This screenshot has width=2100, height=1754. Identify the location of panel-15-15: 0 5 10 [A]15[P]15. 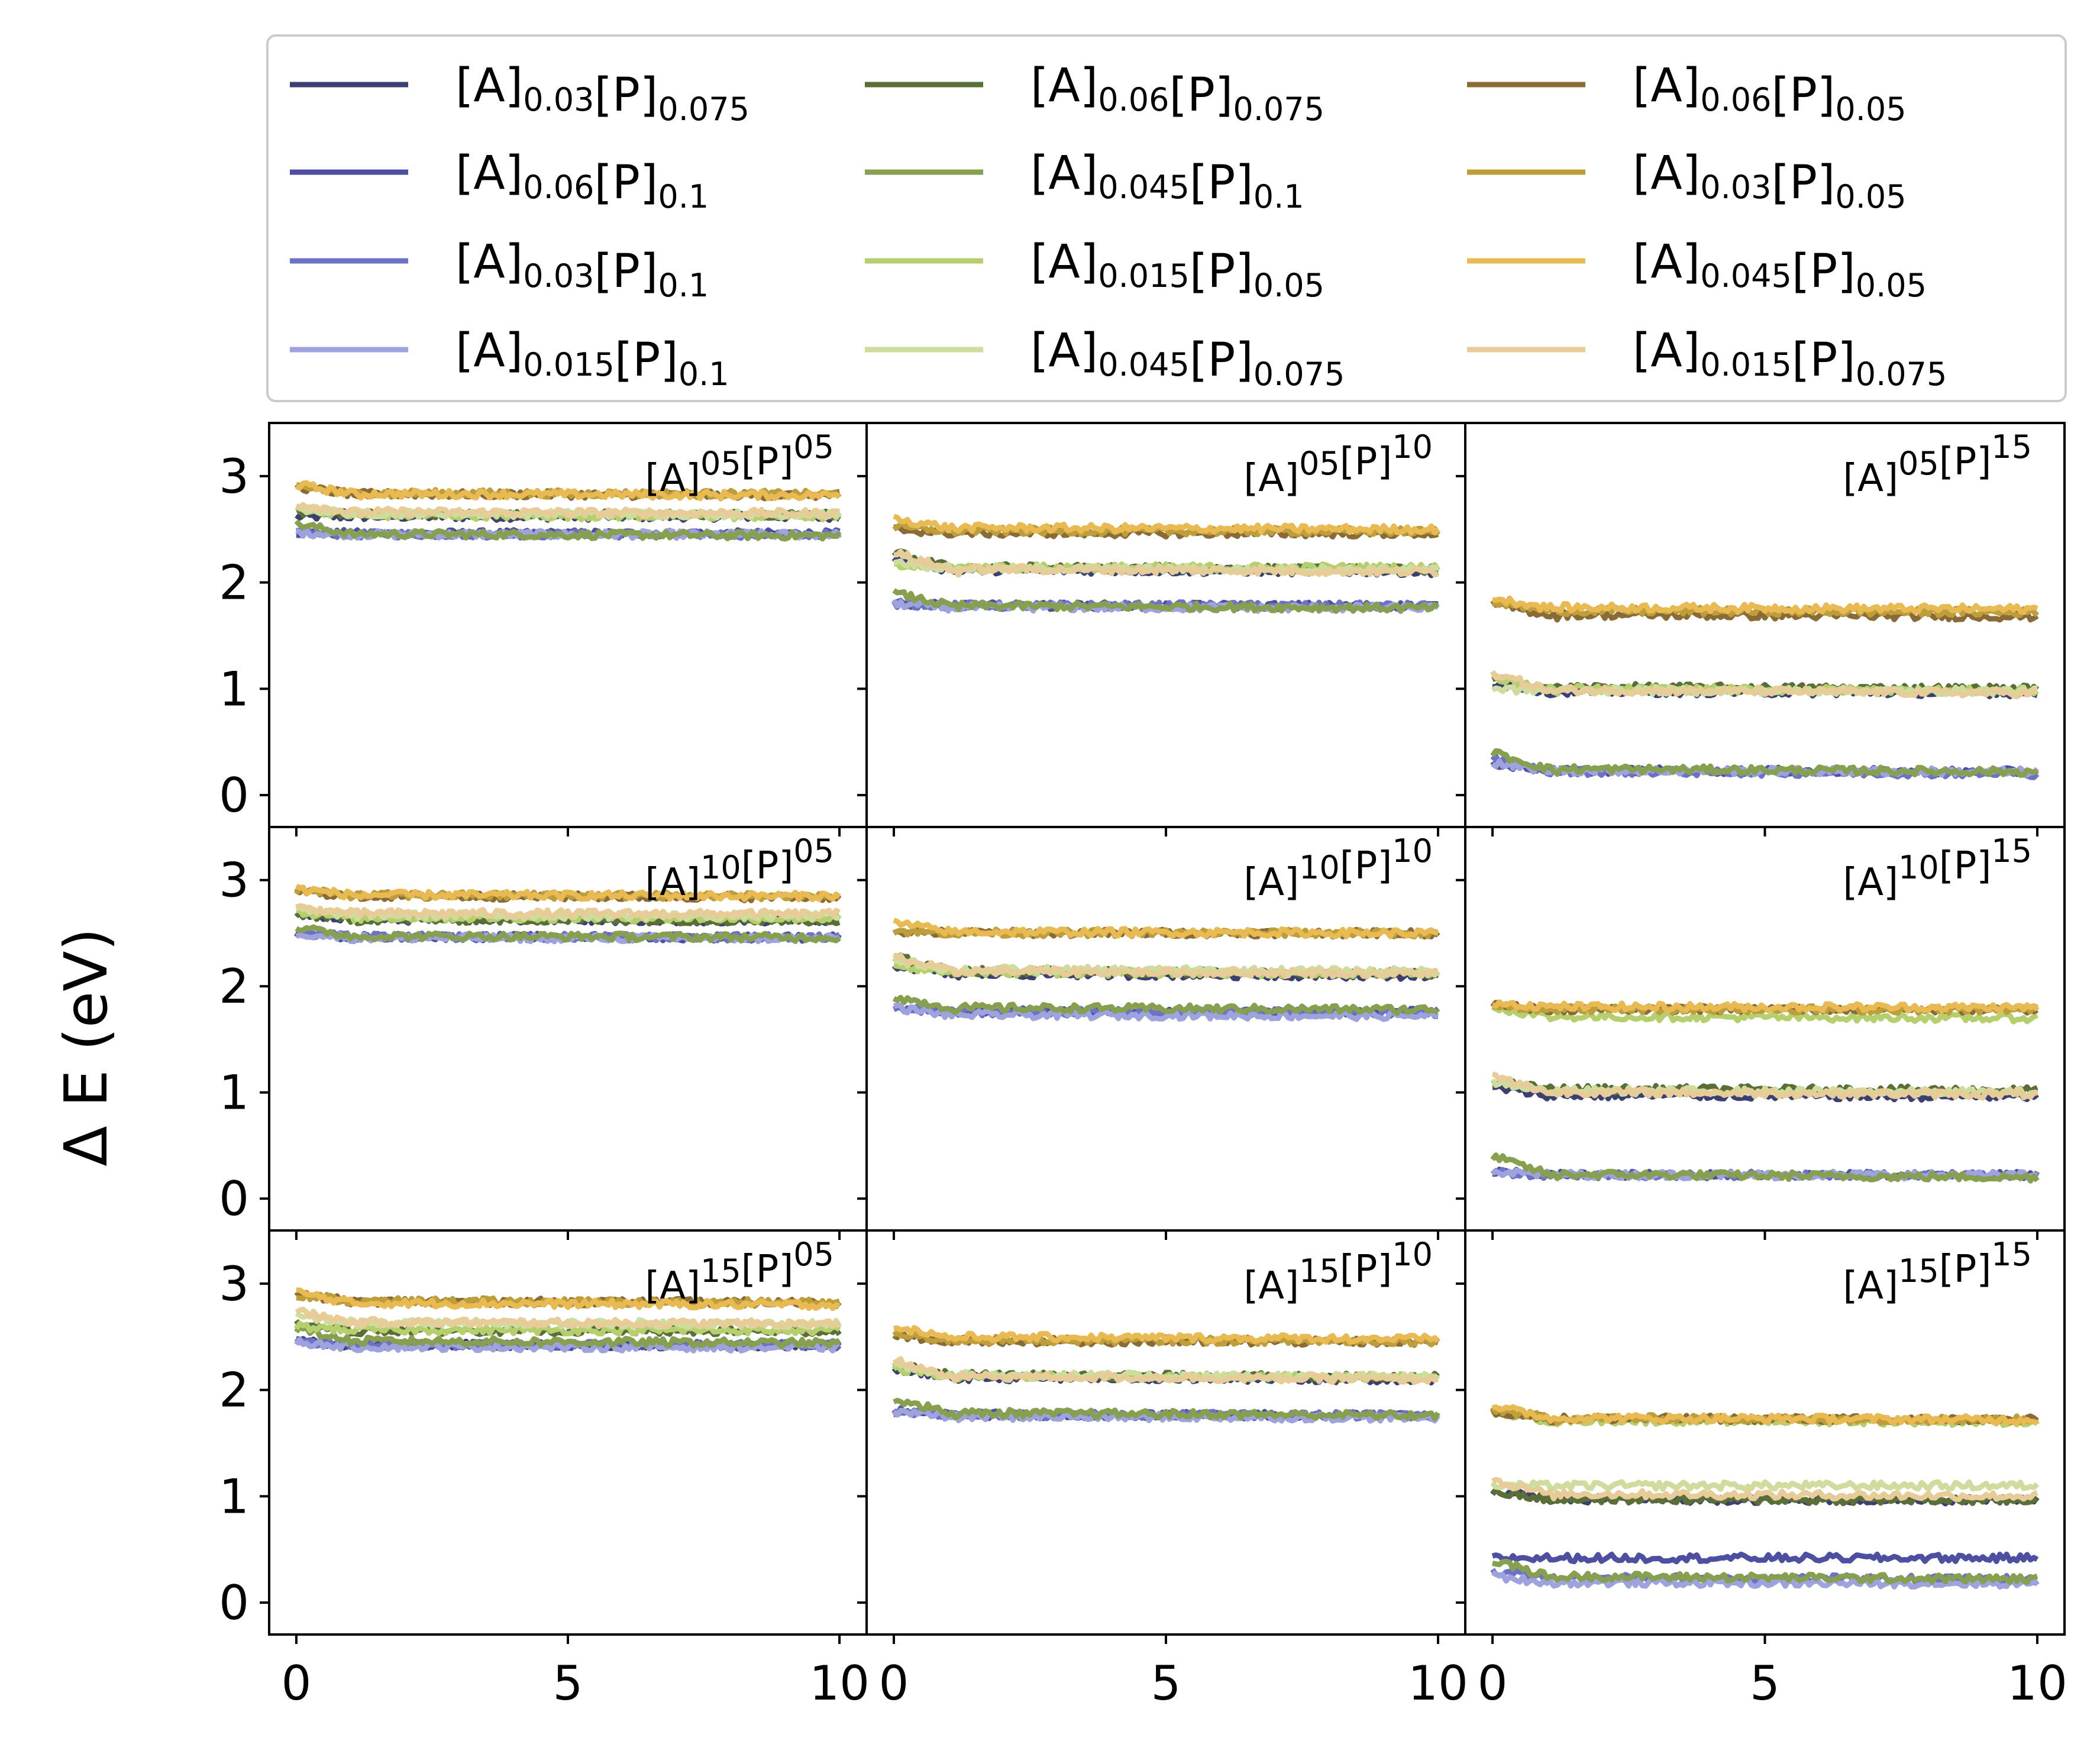
(1761, 1470).